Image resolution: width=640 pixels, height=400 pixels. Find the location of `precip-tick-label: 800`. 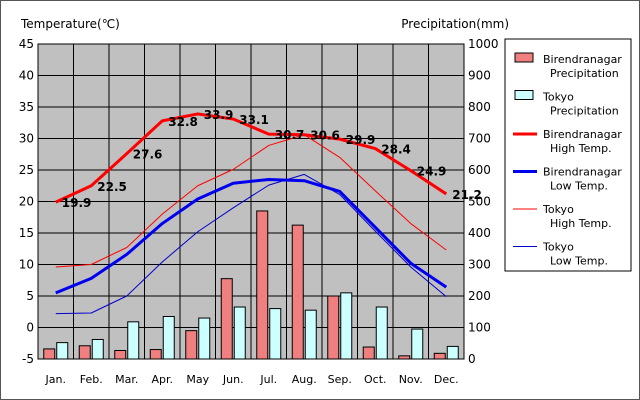

precip-tick-label: 800 is located at coordinates (479, 107).